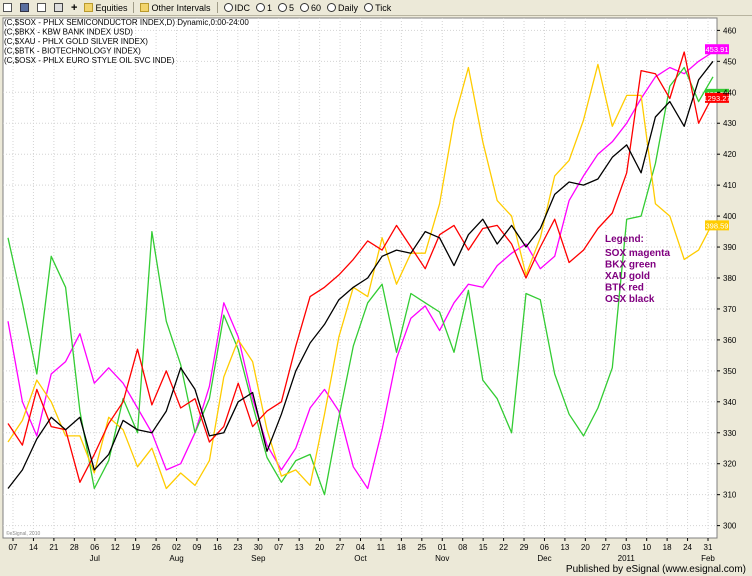 The width and height of the screenshot is (752, 576). I want to click on y-tick-label: 340, so click(730, 402).